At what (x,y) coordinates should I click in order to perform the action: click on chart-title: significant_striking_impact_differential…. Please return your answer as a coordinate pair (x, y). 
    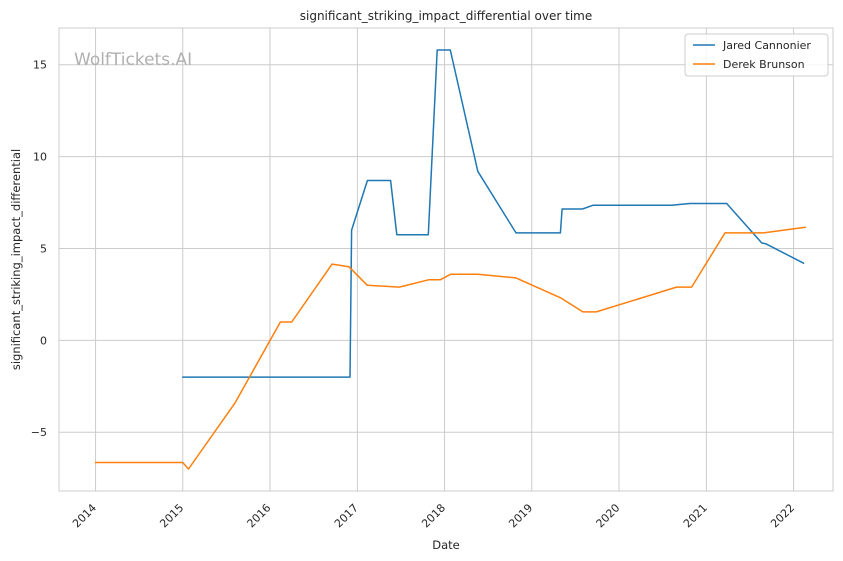
    Looking at the image, I should click on (446, 16).